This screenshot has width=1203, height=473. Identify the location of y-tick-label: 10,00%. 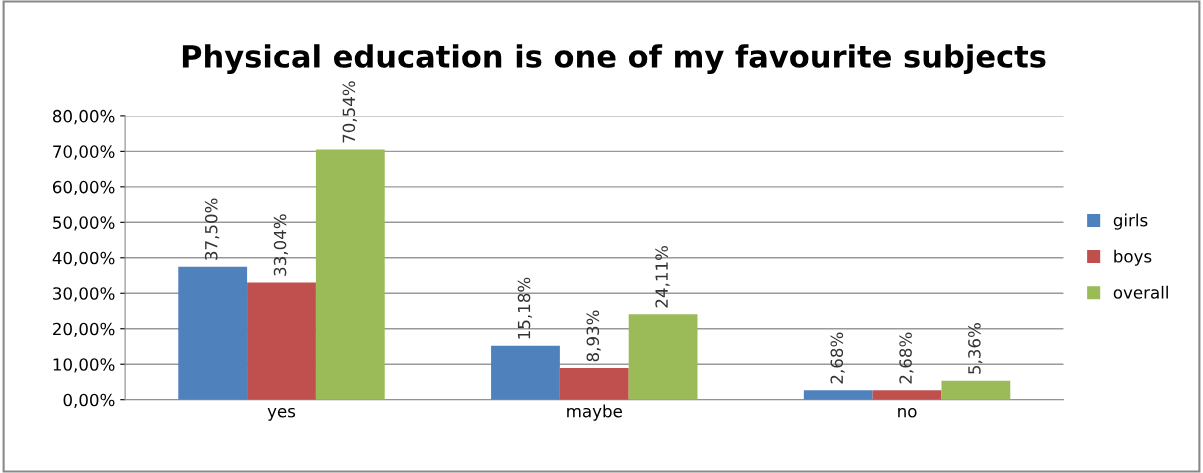
(84, 365).